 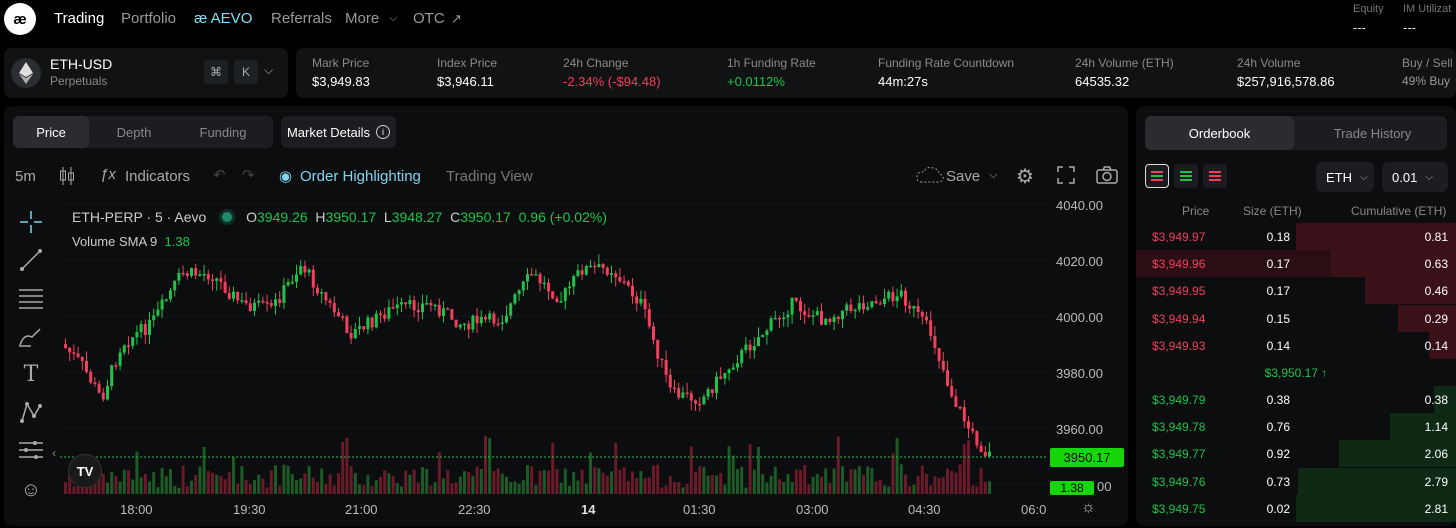 I want to click on nav-referrals: Referrals, so click(x=301, y=18).